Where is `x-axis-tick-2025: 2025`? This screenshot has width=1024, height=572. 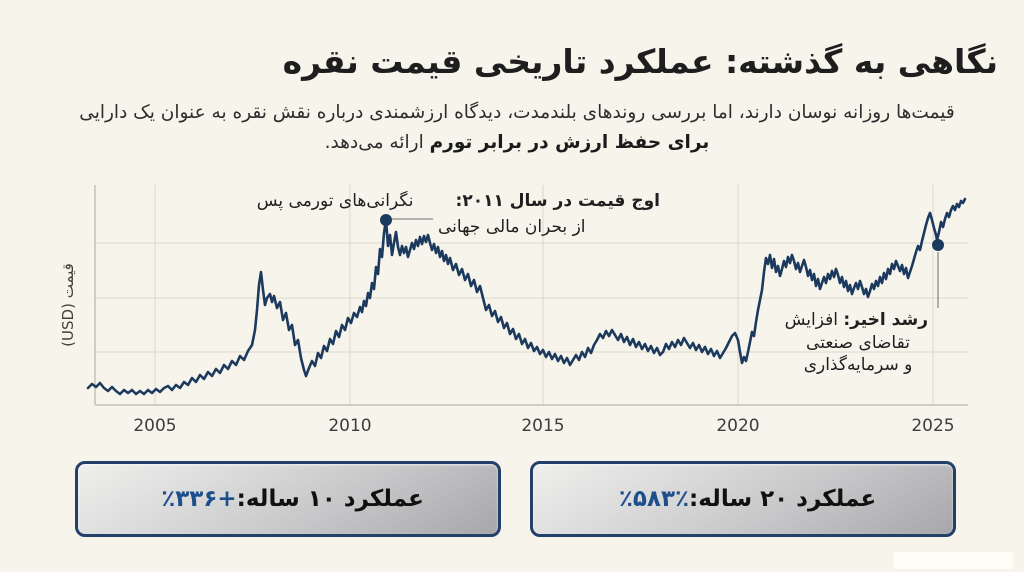 x-axis-tick-2025: 2025 is located at coordinates (933, 426).